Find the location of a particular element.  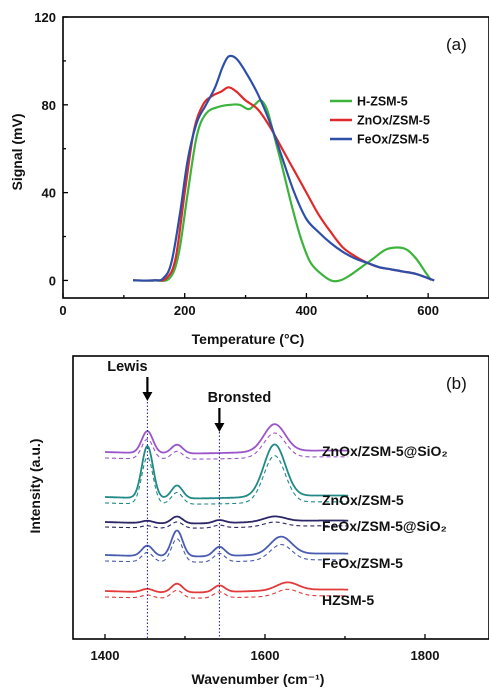

tpd-x-tick-label: 200 is located at coordinates (185, 310).